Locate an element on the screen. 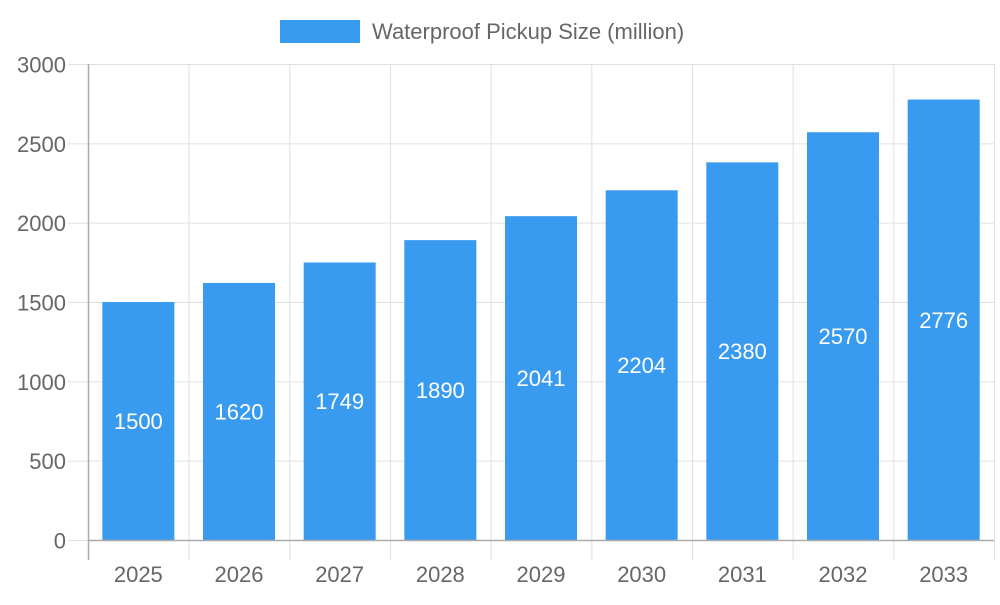  data-label: 2776 is located at coordinates (943, 320).